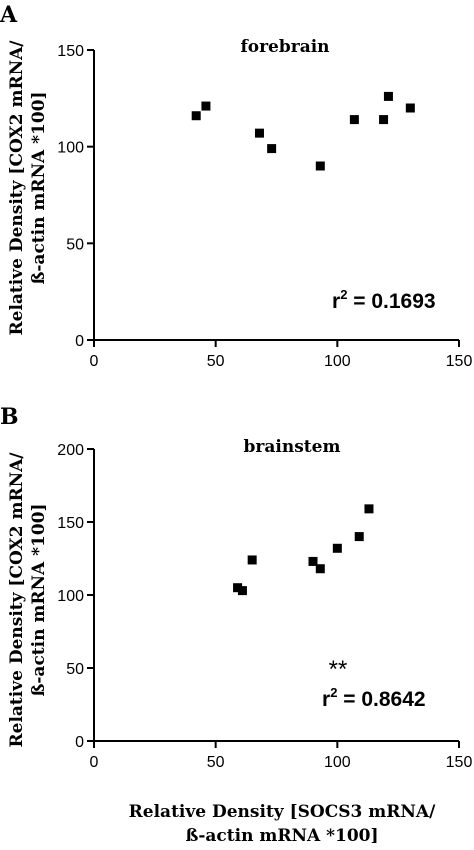  What do you see at coordinates (70, 523) in the screenshot?
I see `panel-b-y-tick-label: 150` at bounding box center [70, 523].